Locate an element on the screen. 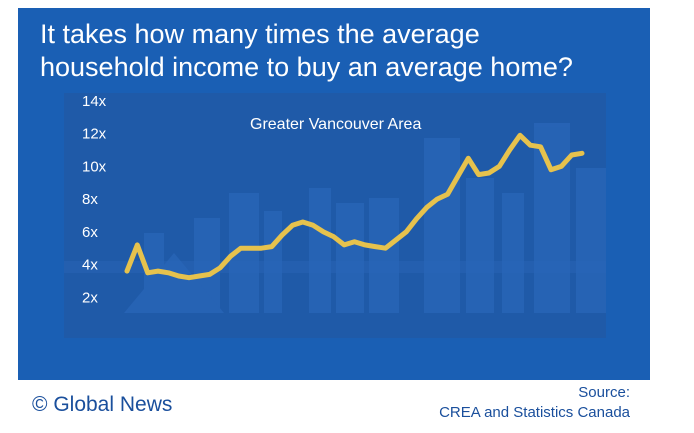  brand-name: Global News is located at coordinates (113, 404).